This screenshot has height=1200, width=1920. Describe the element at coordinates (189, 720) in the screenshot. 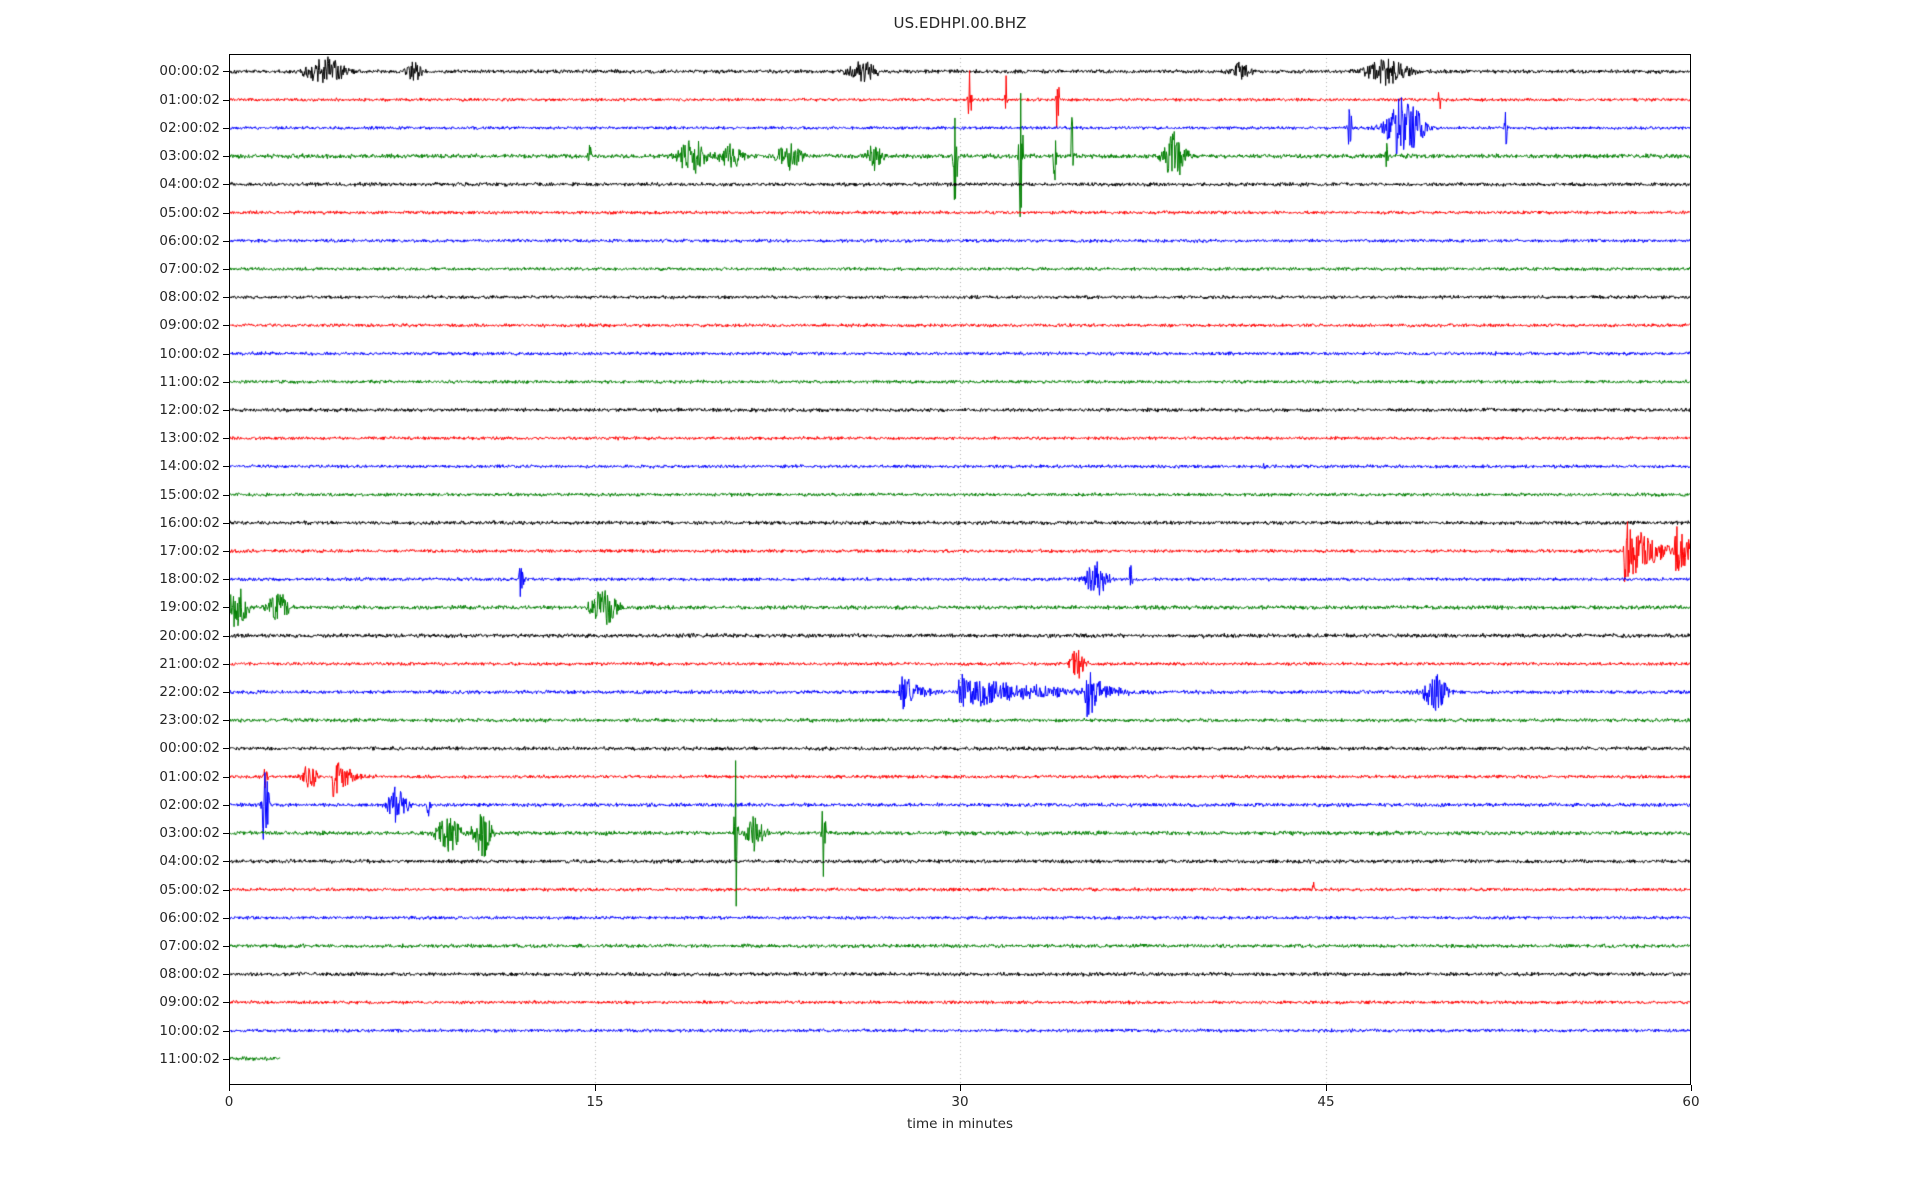

I see `y-axis-tick-label: 23:00:02` at that location.